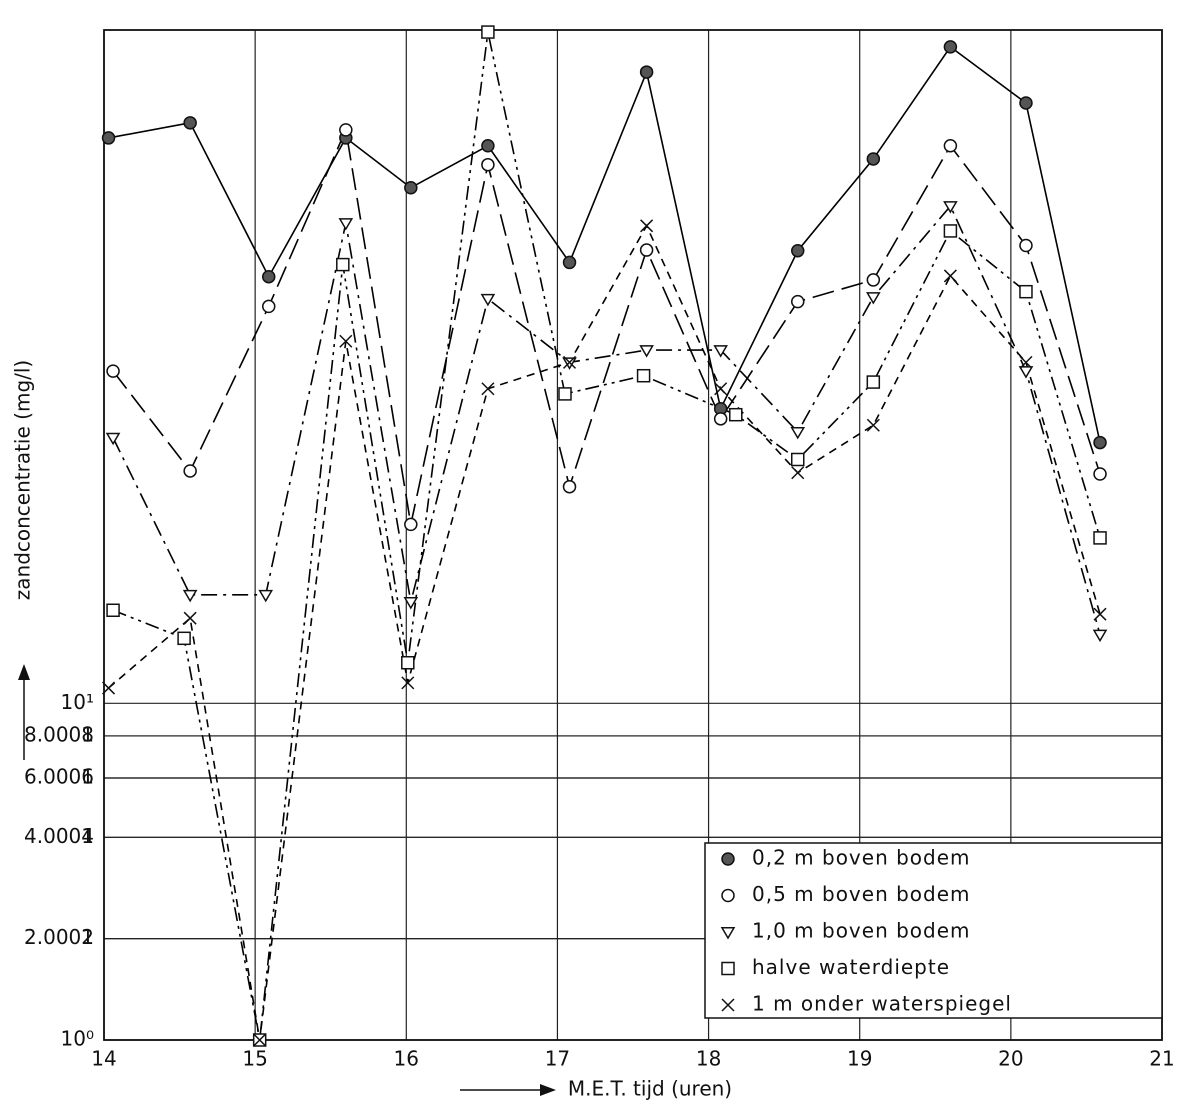 The height and width of the screenshot is (1113, 1184). What do you see at coordinates (59, 836) in the screenshot?
I see `y-tick-label: 4.0001` at bounding box center [59, 836].